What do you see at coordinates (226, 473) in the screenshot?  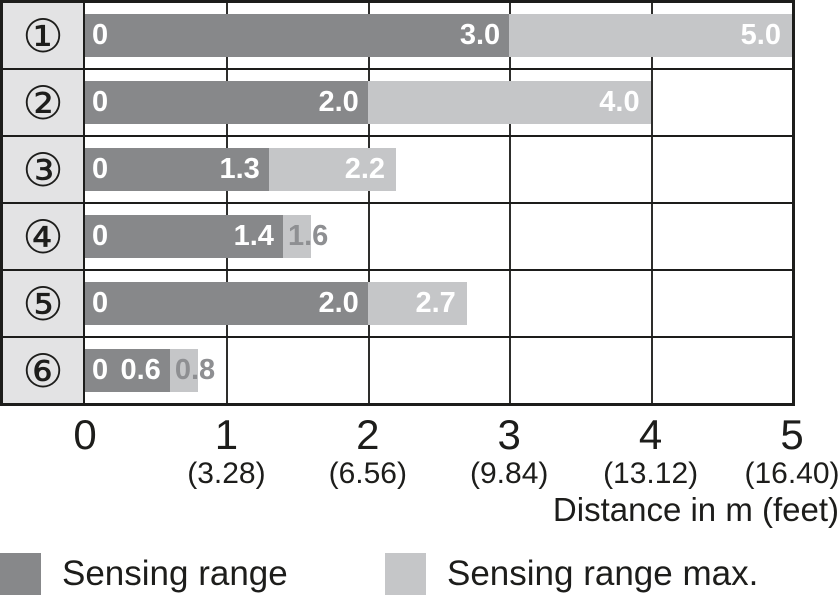 I see `x-tick-feet-label: (3.28)` at bounding box center [226, 473].